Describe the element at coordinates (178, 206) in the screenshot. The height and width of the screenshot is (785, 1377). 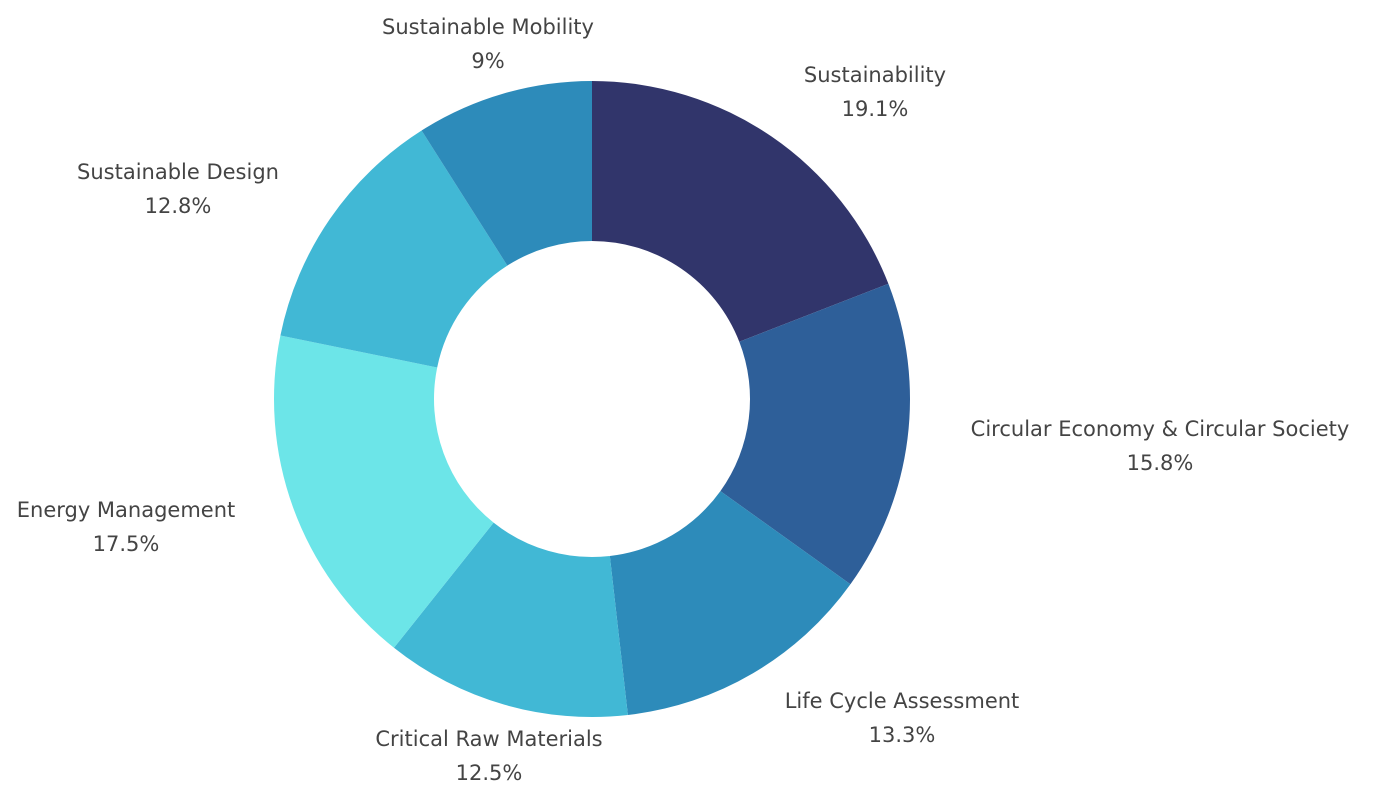
I see `slice-value-label: 12.8%` at that location.